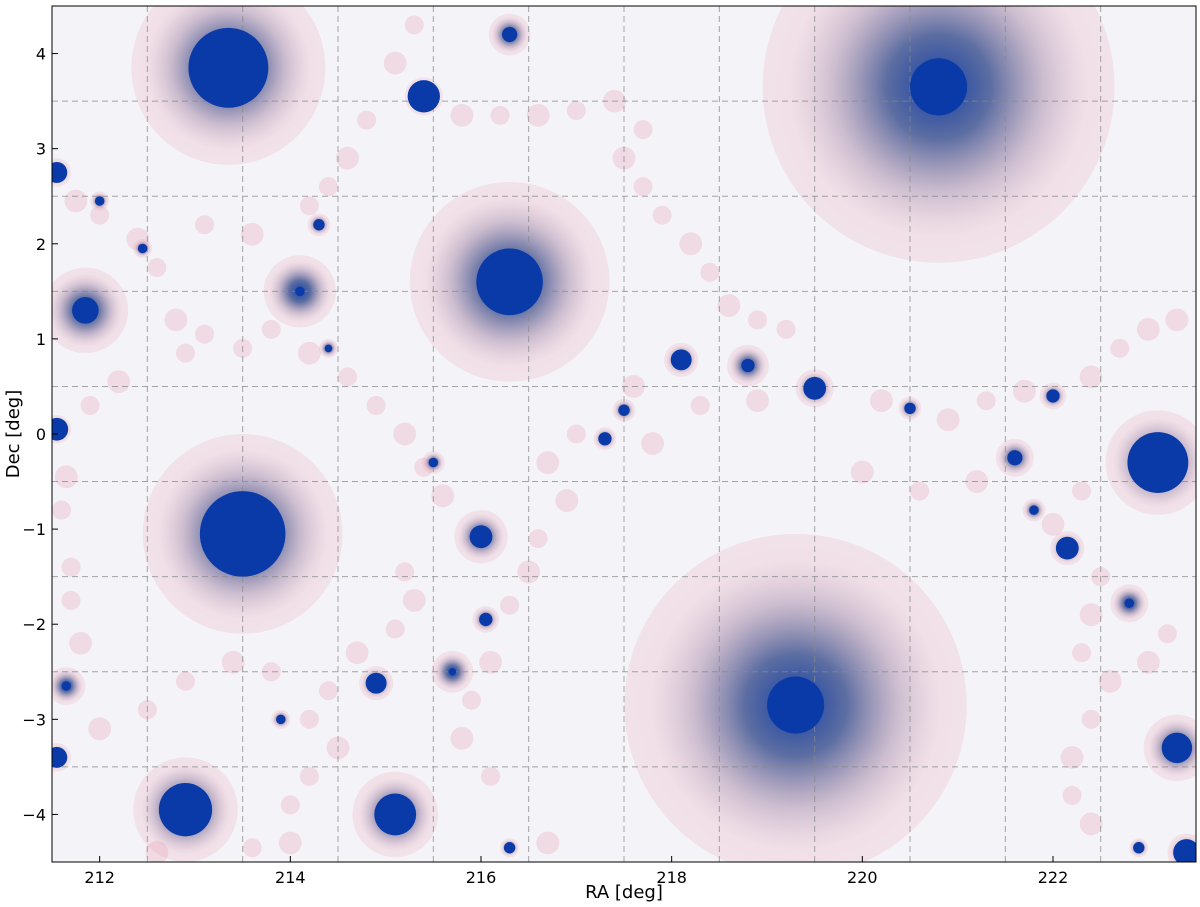  What do you see at coordinates (41, 54) in the screenshot?
I see `y-tick-label: 4` at bounding box center [41, 54].